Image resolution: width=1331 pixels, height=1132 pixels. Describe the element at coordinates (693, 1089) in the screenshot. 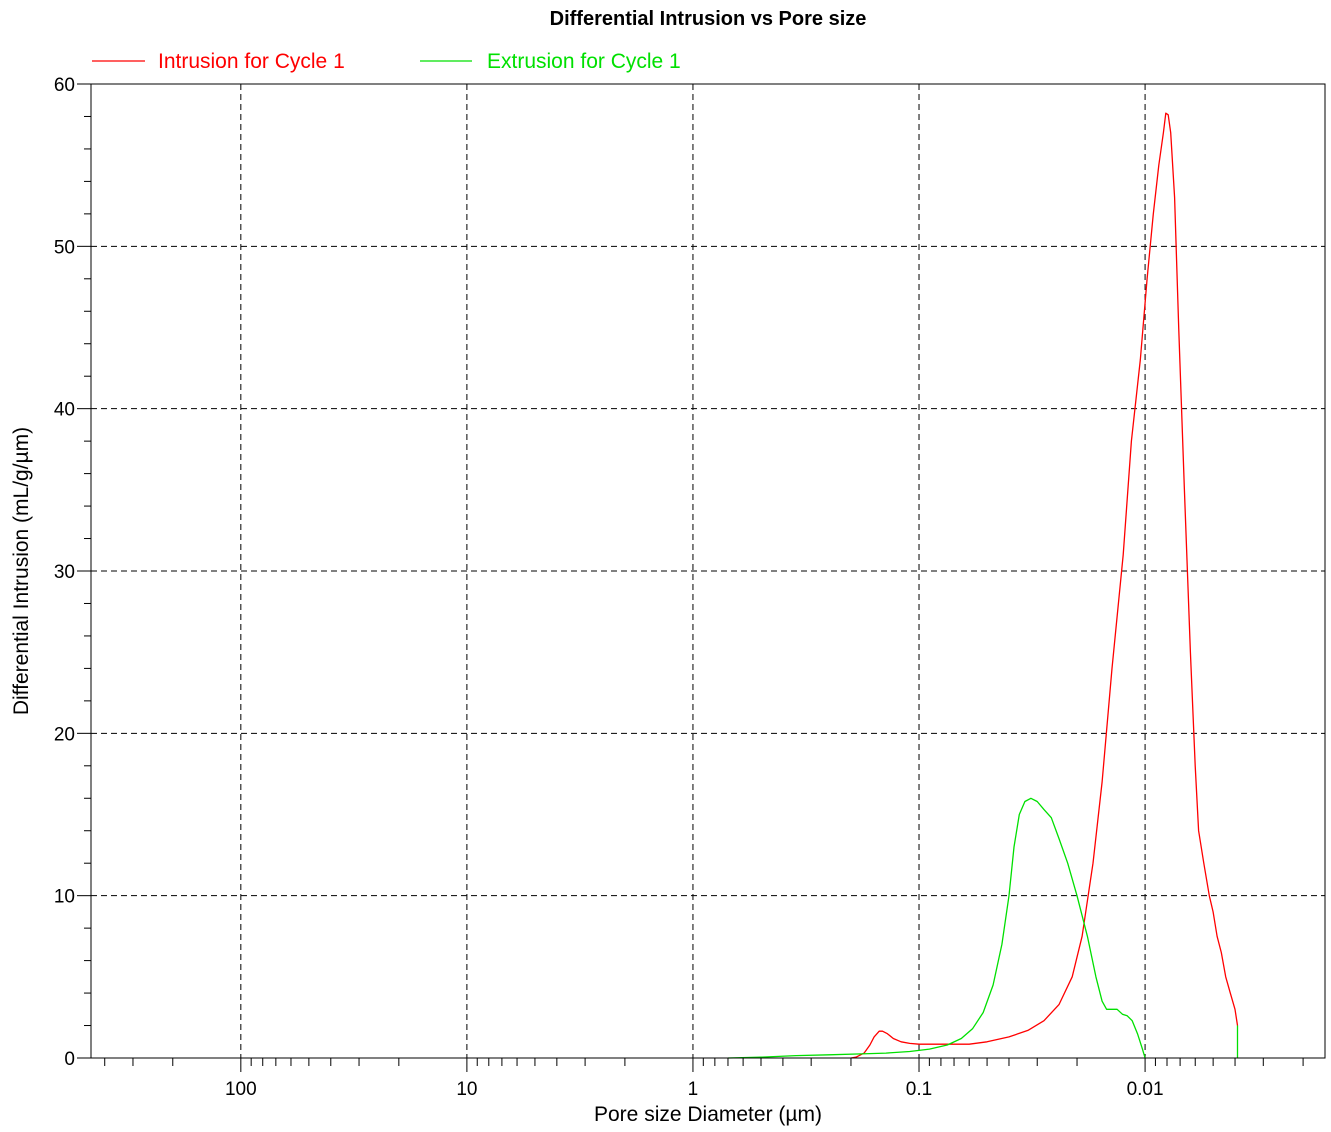

I see `x-tick-label: 1` at that location.